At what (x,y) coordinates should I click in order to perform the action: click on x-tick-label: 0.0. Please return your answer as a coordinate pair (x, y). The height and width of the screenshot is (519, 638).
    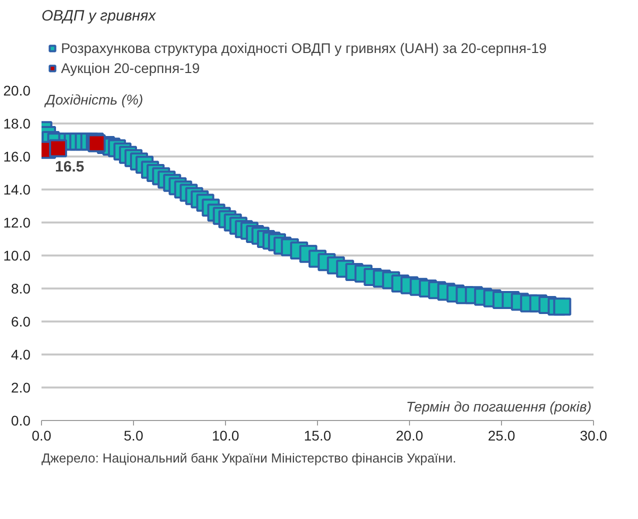
    Looking at the image, I should click on (42, 436).